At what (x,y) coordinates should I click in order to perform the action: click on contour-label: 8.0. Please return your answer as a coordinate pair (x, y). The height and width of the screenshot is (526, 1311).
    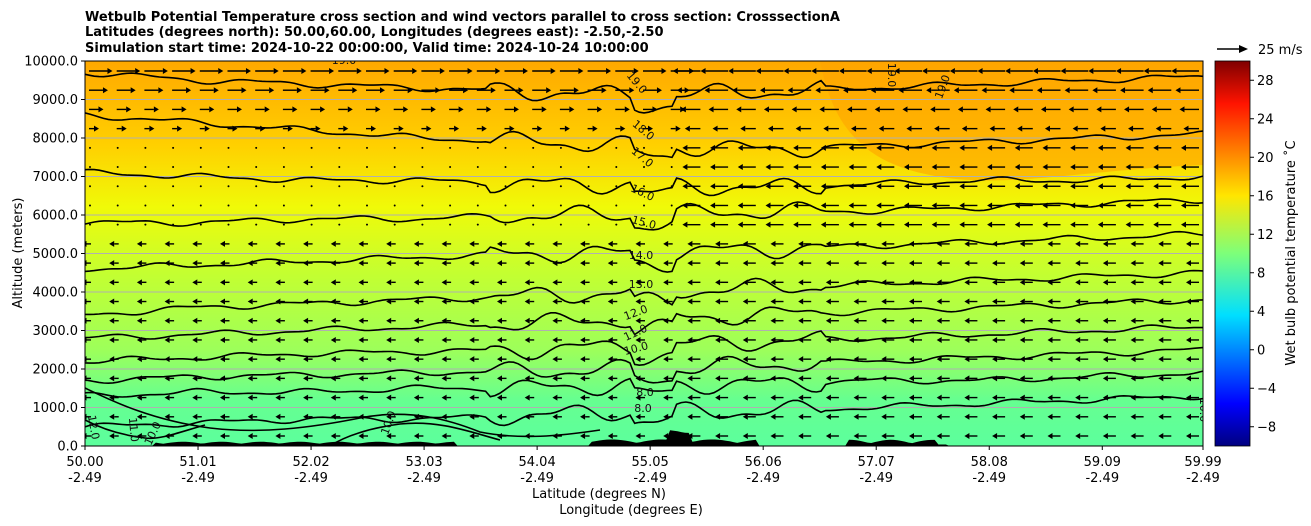
    Looking at the image, I should click on (643, 408).